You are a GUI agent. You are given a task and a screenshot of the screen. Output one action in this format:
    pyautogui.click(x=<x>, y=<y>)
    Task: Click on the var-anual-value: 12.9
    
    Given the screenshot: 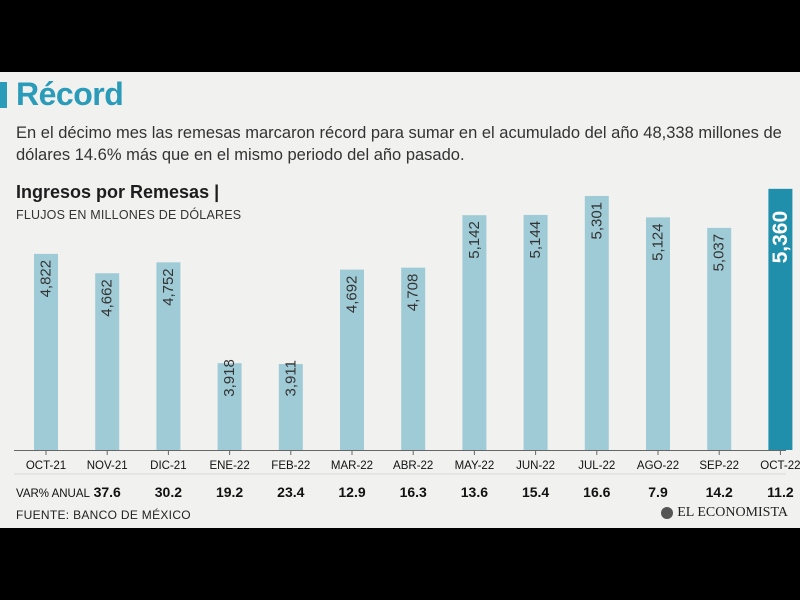 What is the action you would take?
    pyautogui.click(x=351, y=492)
    